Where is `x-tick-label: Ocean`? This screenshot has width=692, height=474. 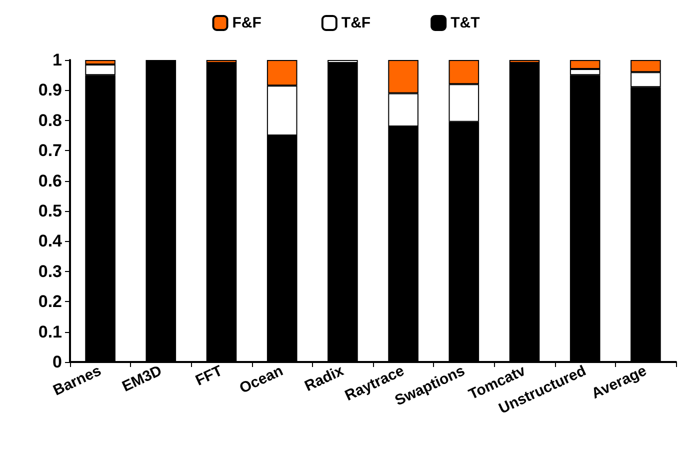 x-tick-label: Ocean is located at coordinates (261, 380).